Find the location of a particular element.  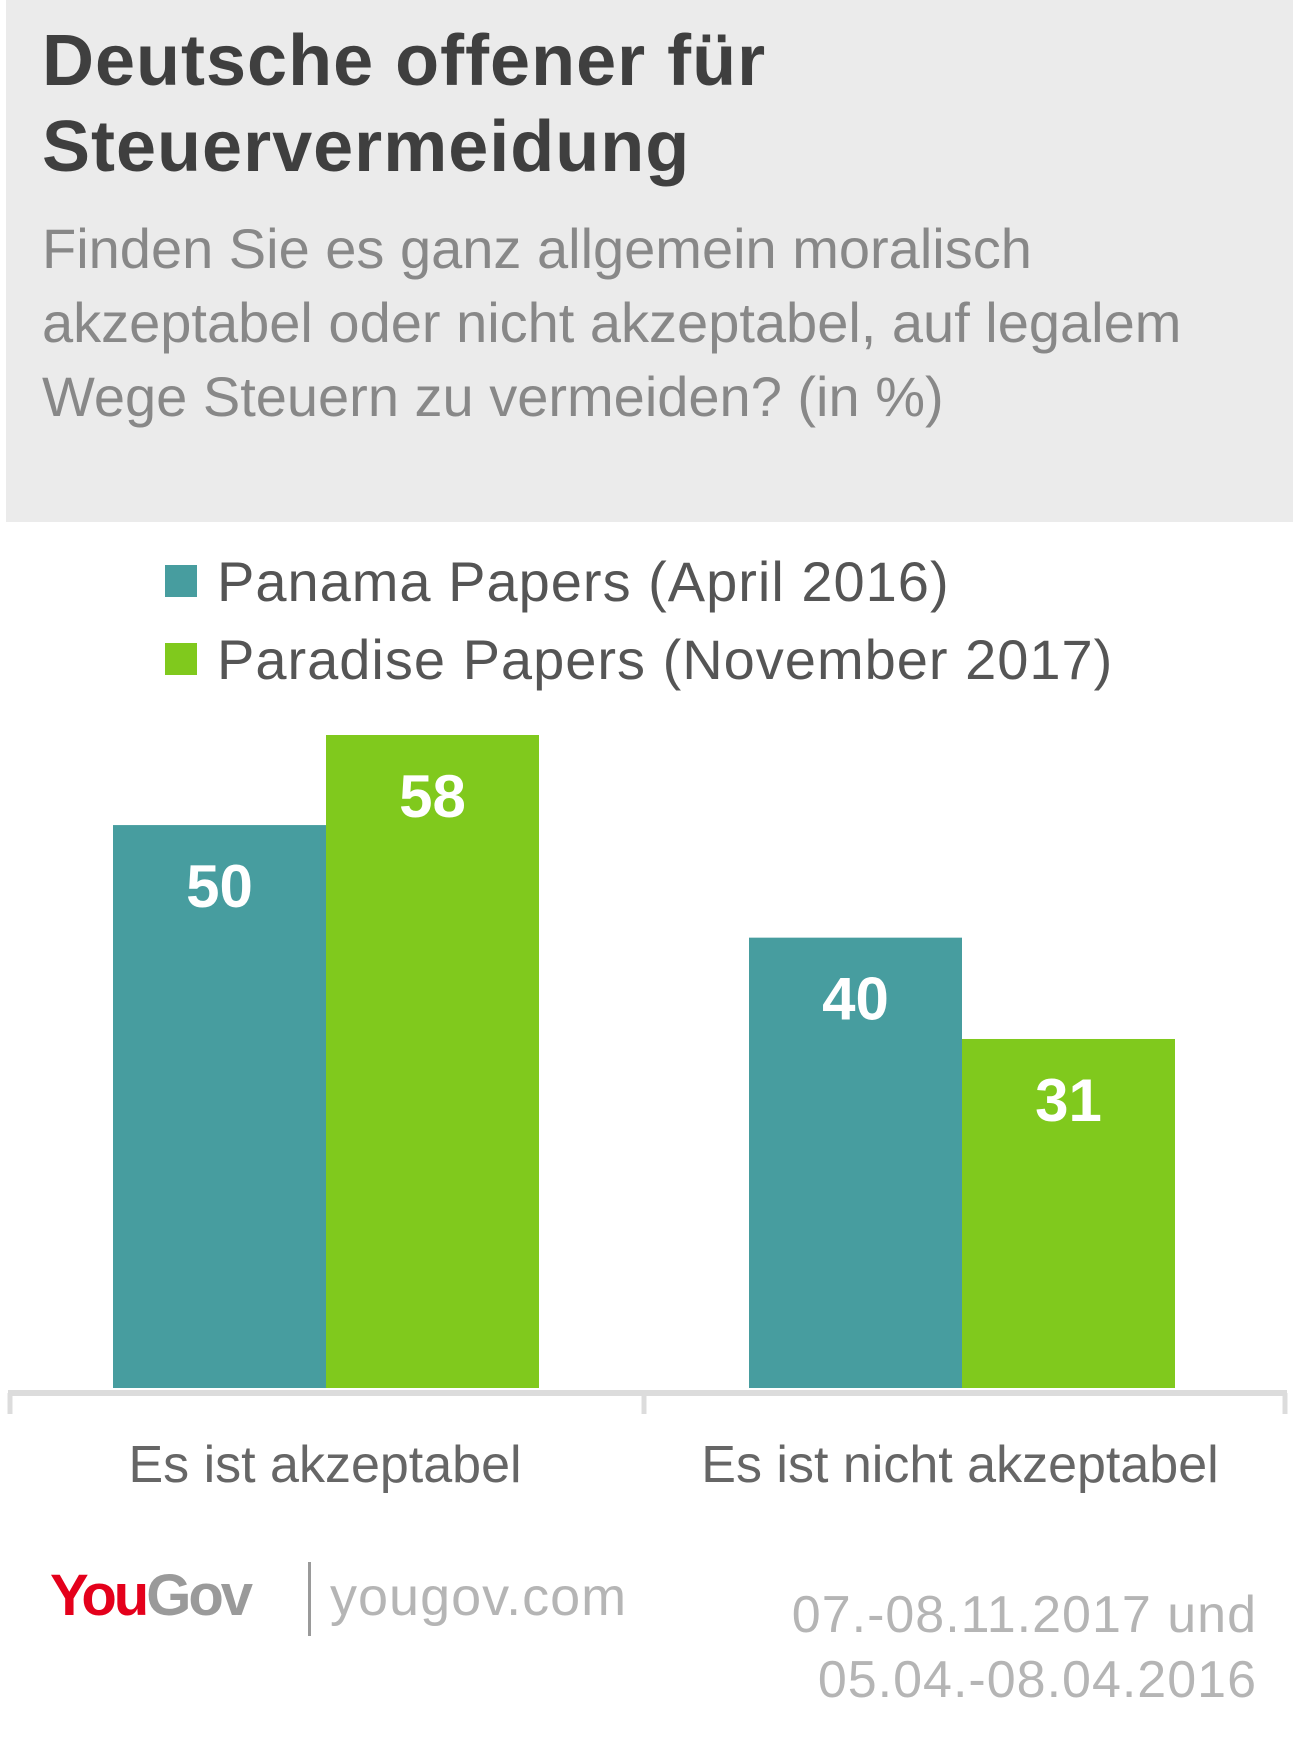

survey-date-line-1: 07.-08.11.2017 und is located at coordinates (1024, 1615).